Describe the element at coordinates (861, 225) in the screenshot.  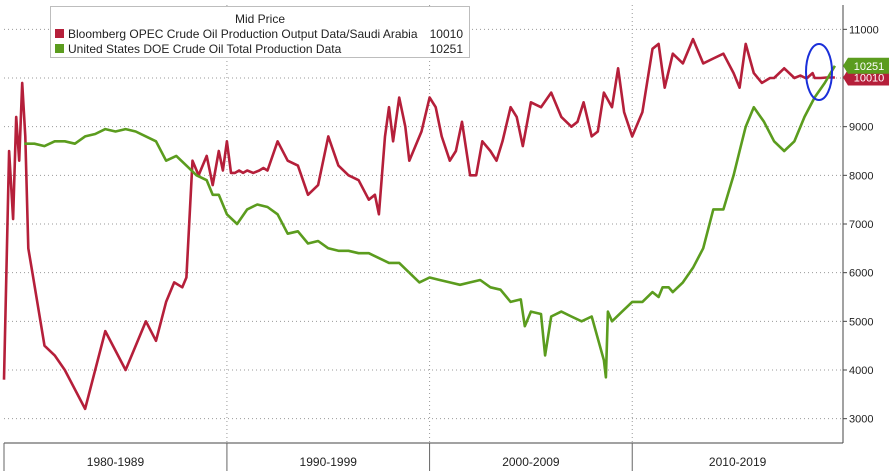
I see `y-tick-label: 7000` at that location.